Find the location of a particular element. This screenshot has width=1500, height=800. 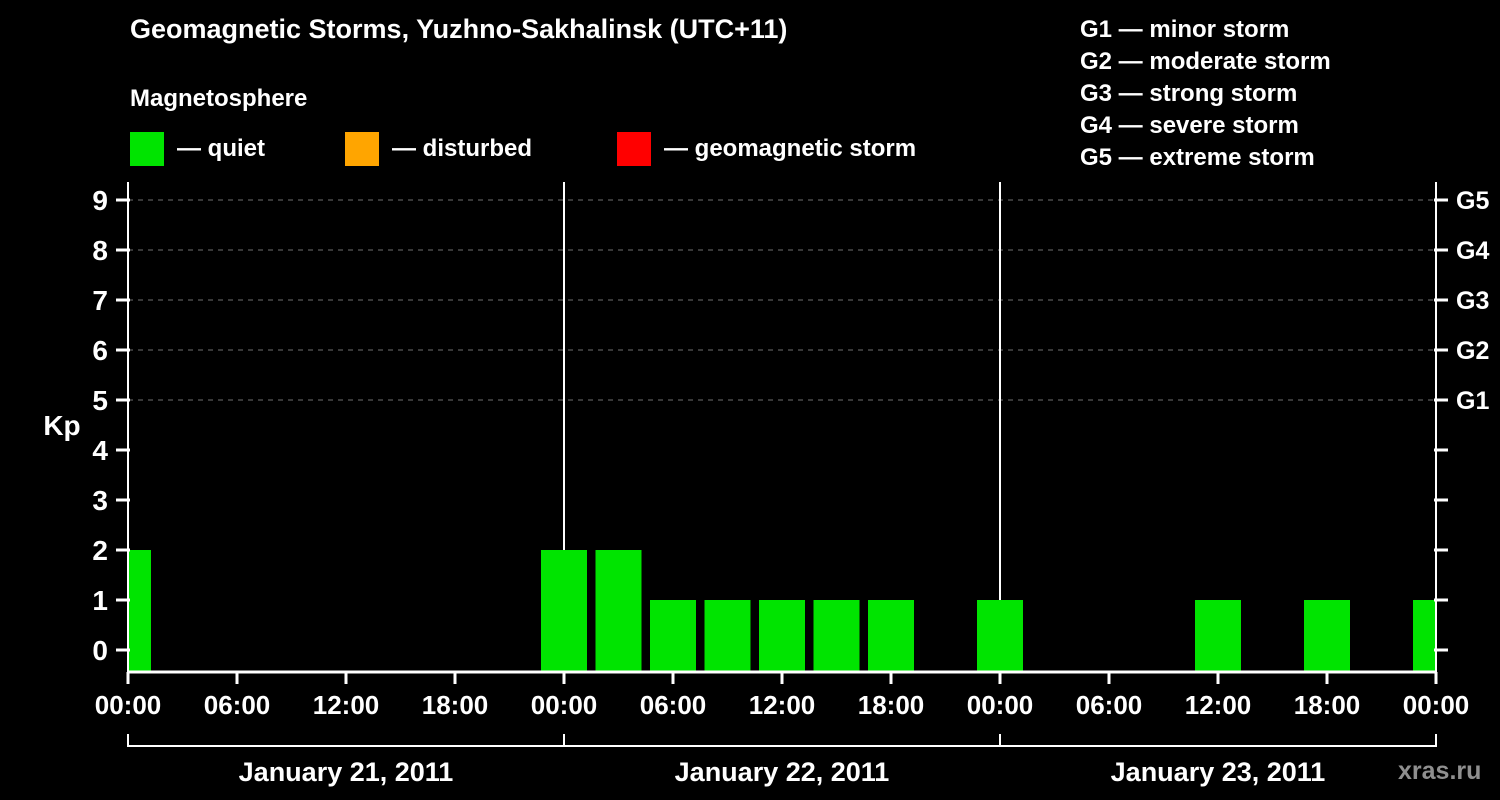

magnetosphere-label: Magnetosphere is located at coordinates (219, 98).